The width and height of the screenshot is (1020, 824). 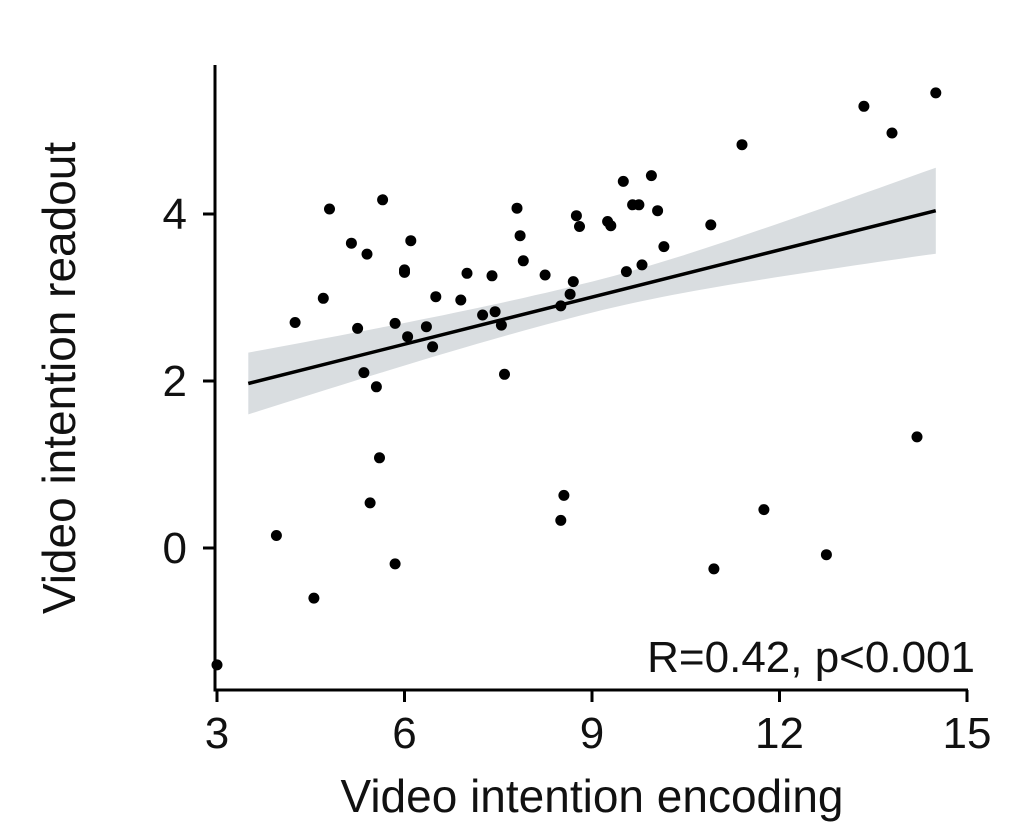 What do you see at coordinates (59, 378) in the screenshot?
I see `y-axis-title: Video intention readout` at bounding box center [59, 378].